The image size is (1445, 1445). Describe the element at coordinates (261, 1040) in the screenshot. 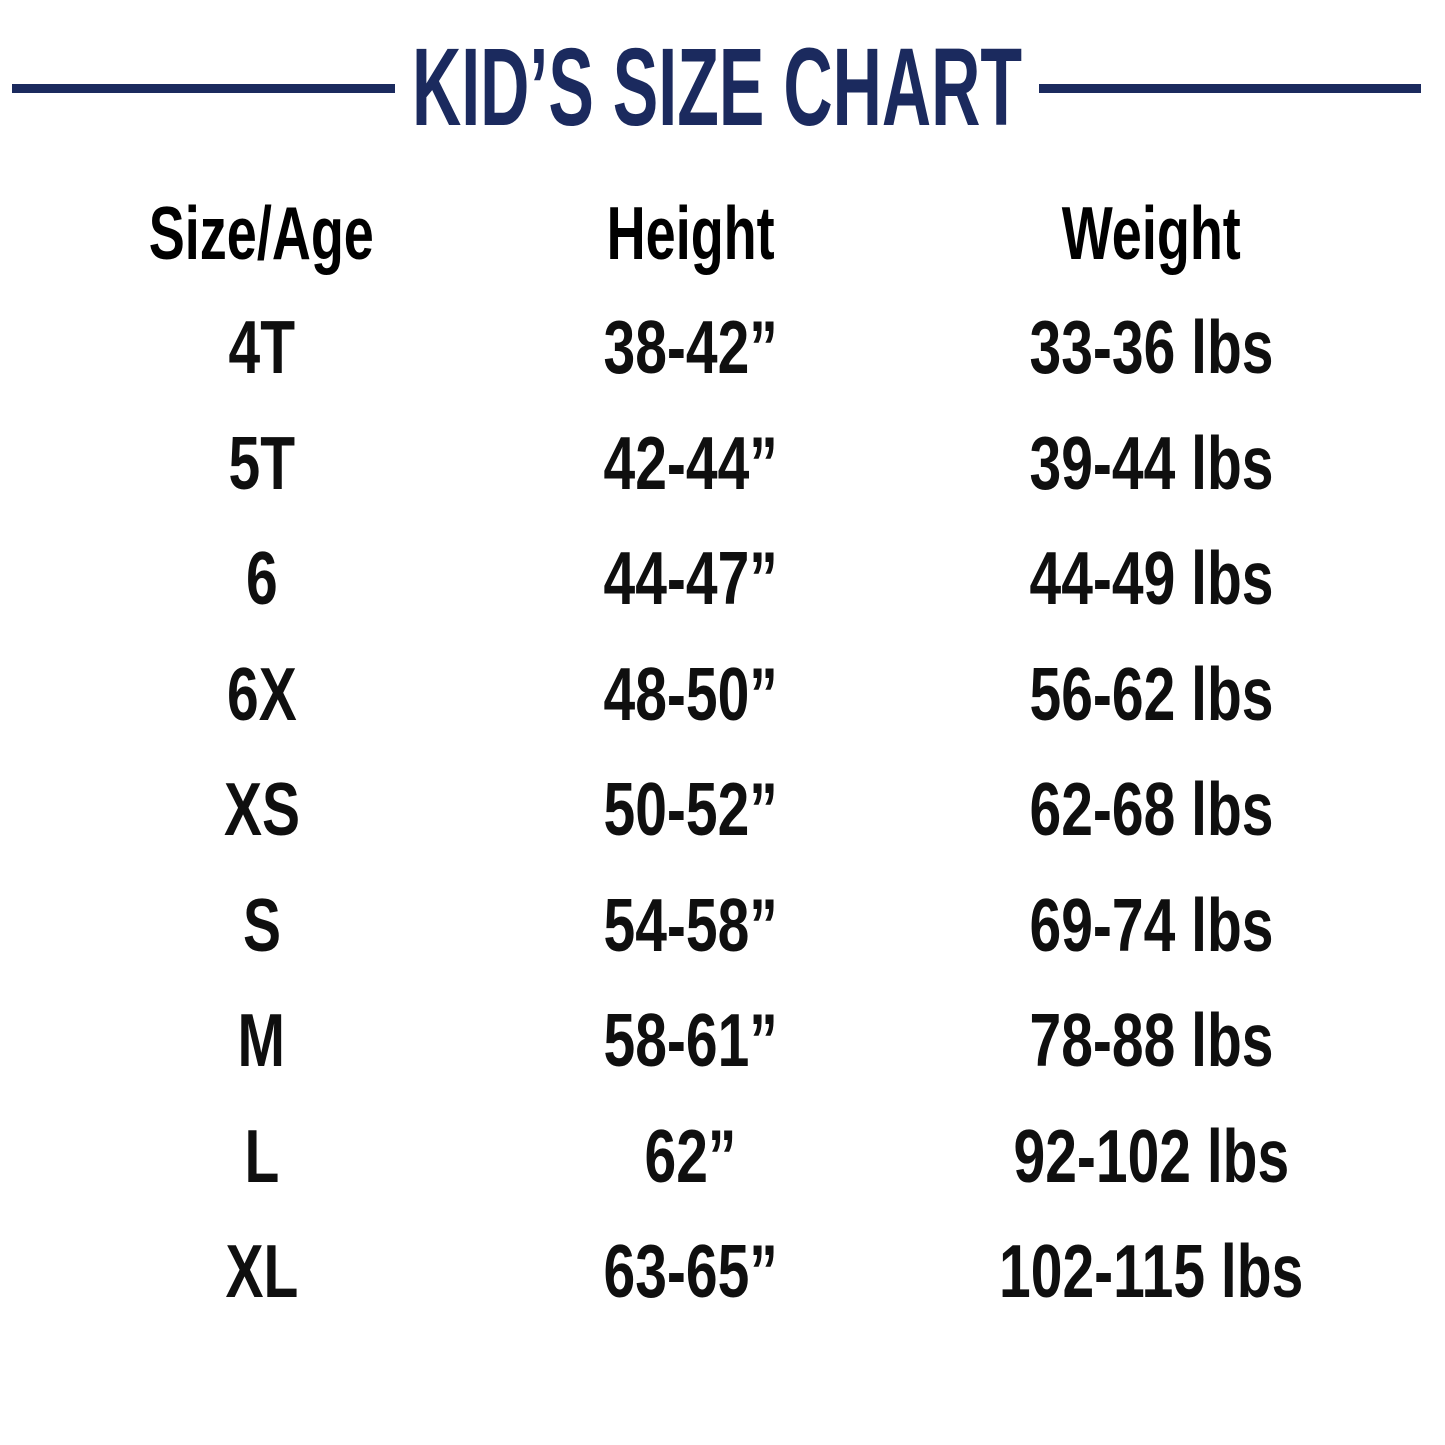

I see `table-cell-size: M` at that location.